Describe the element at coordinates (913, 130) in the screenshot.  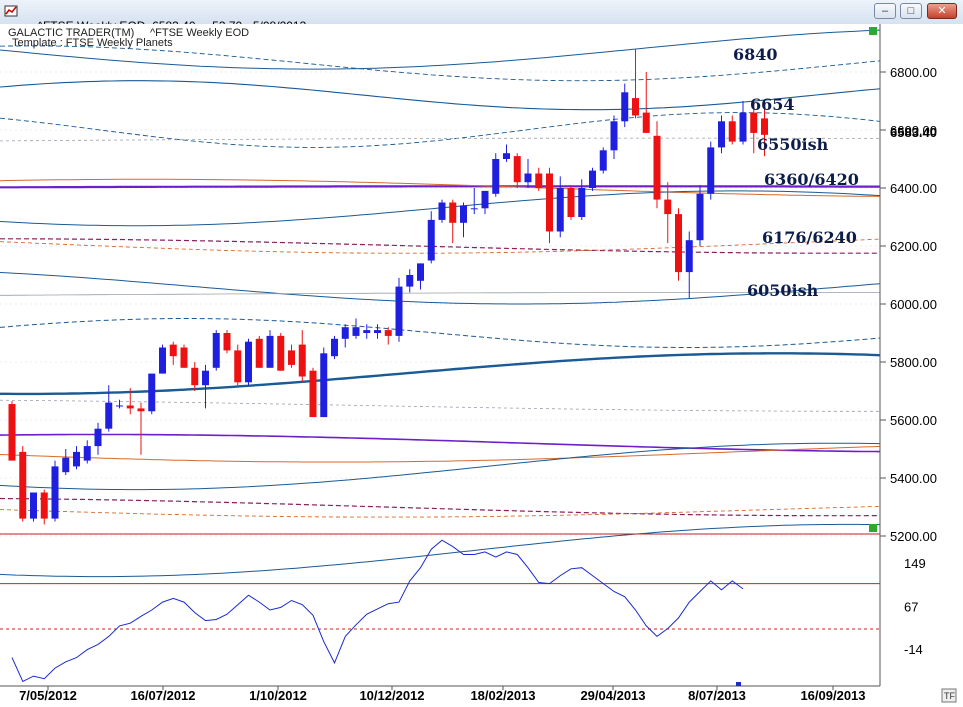
I see `price-tick-label: 6600.00` at that location.